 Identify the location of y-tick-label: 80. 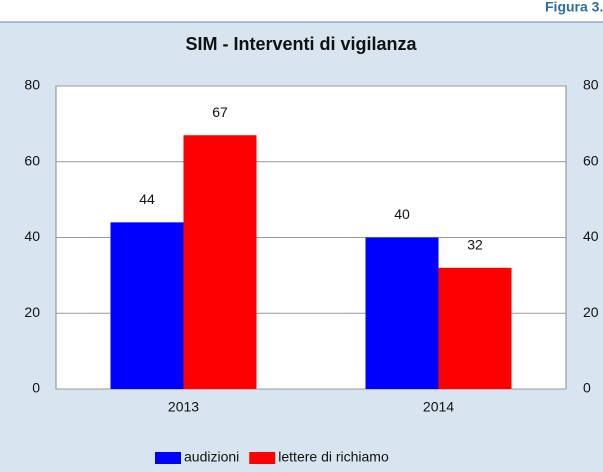
(32, 85).